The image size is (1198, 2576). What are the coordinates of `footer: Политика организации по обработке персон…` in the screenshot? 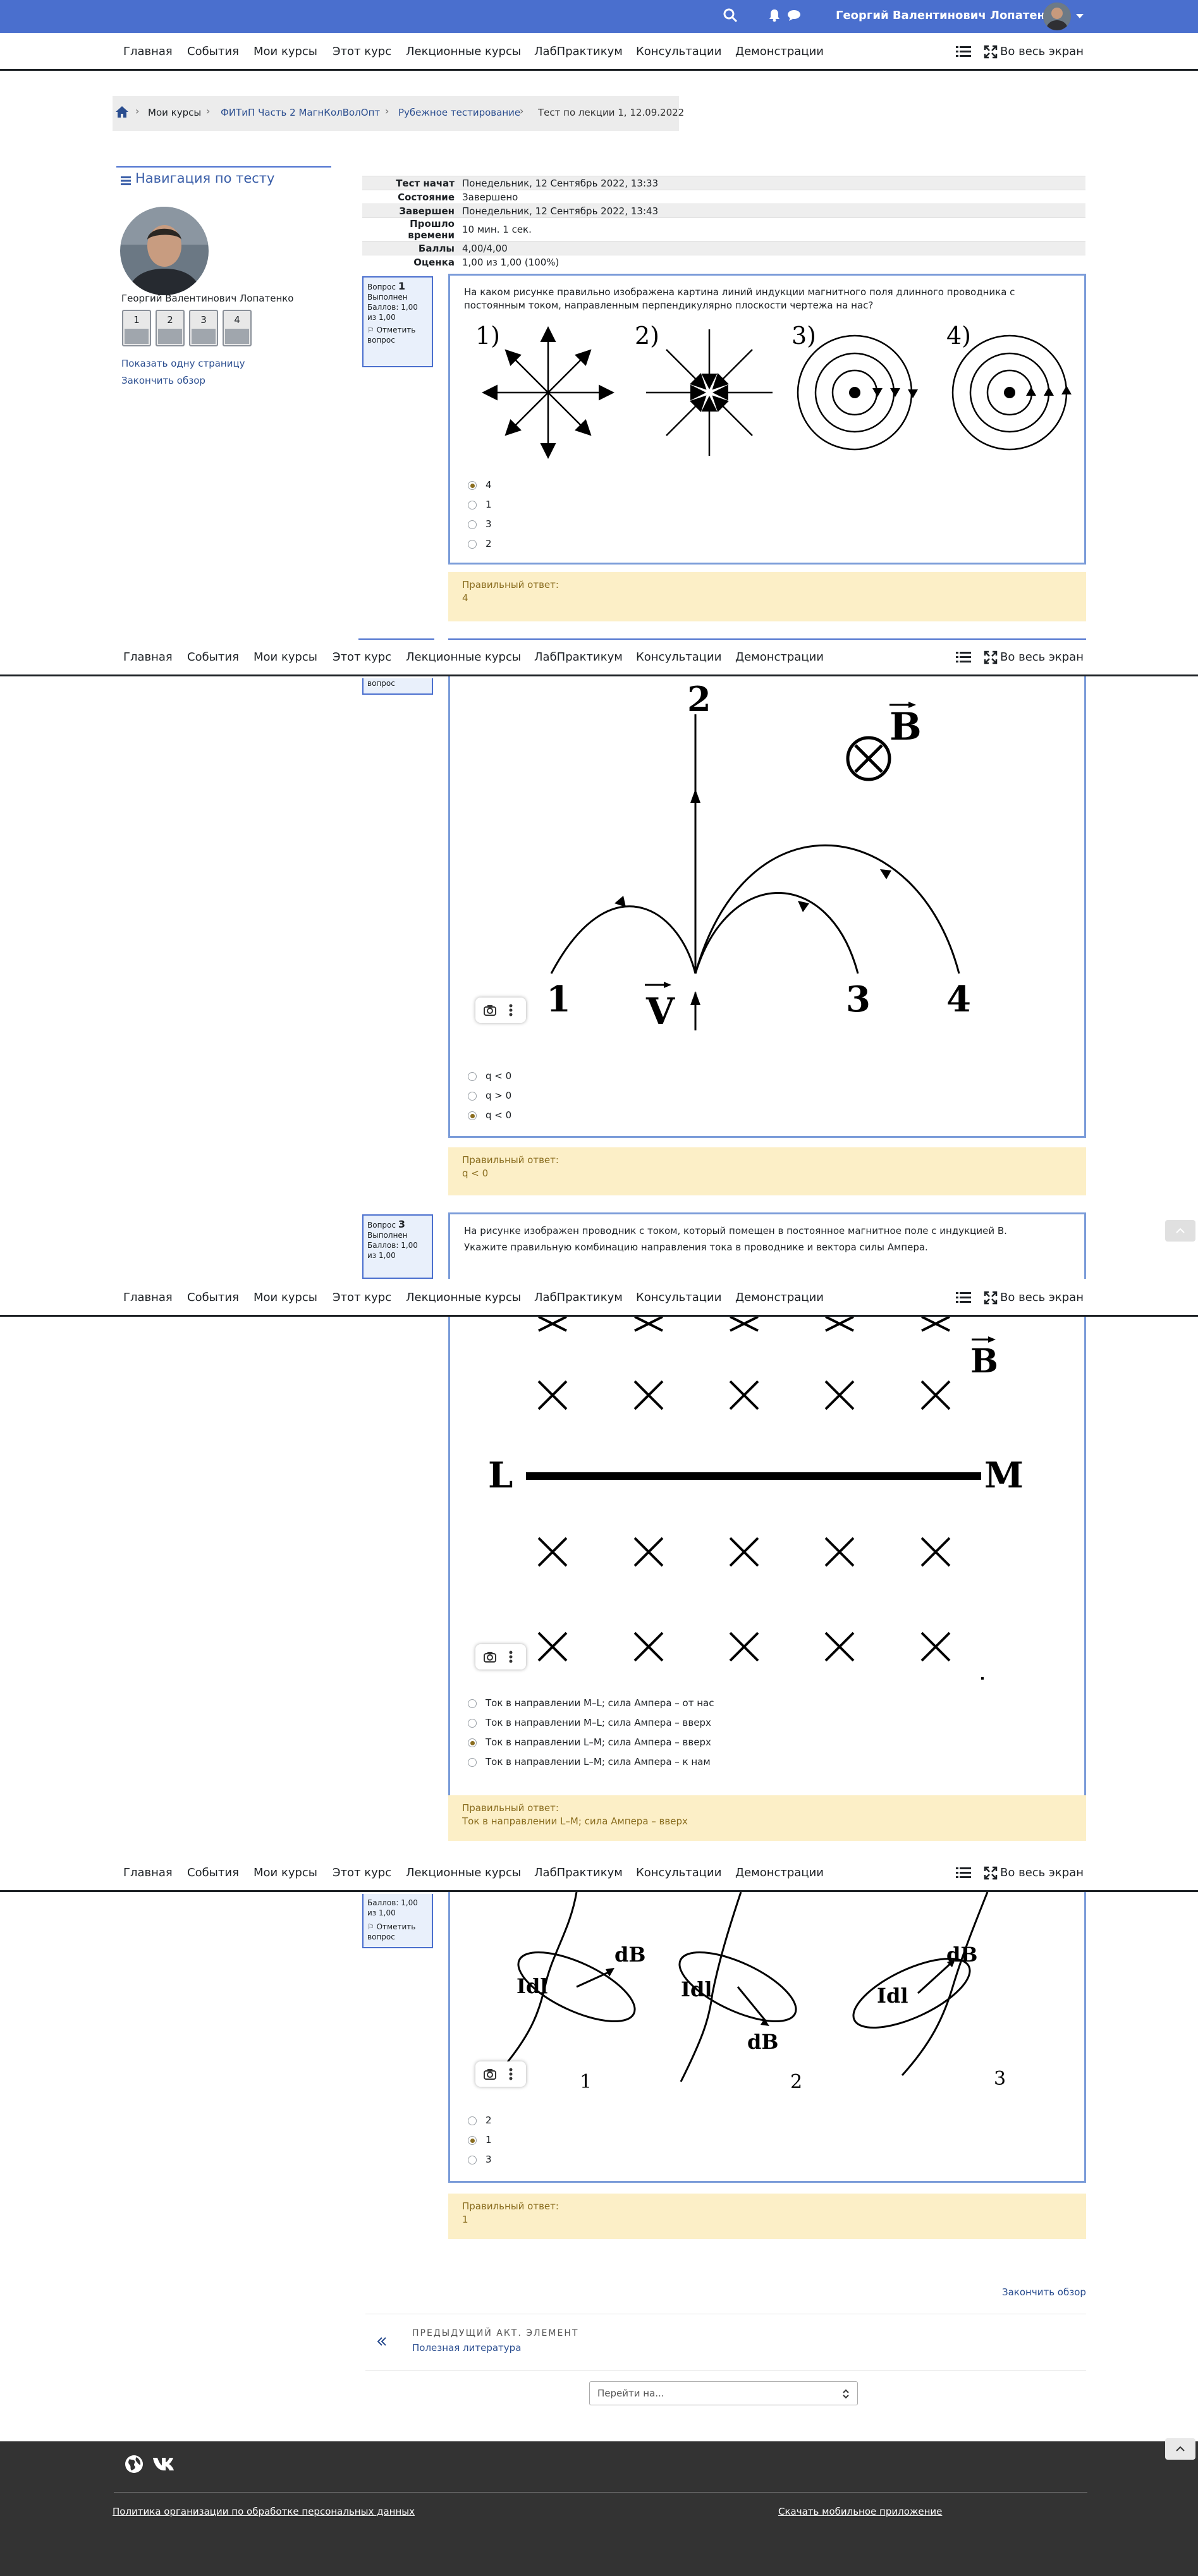 It's located at (599, 2508).